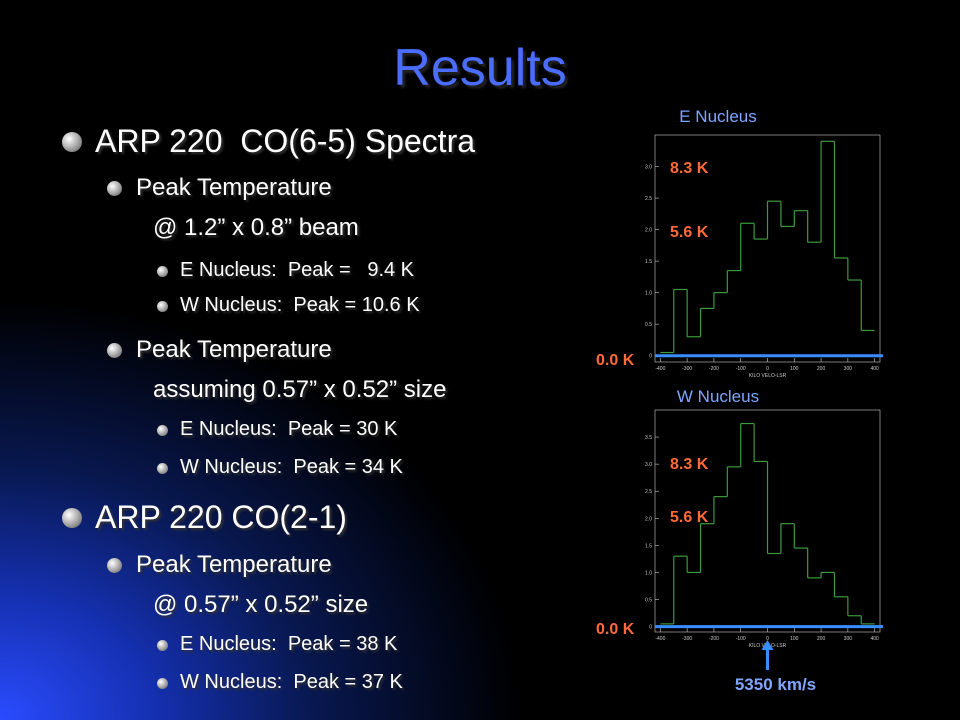 Image resolution: width=960 pixels, height=720 pixels. I want to click on bullet-text: E Nucleus: Peak = 38 K, so click(289, 644).